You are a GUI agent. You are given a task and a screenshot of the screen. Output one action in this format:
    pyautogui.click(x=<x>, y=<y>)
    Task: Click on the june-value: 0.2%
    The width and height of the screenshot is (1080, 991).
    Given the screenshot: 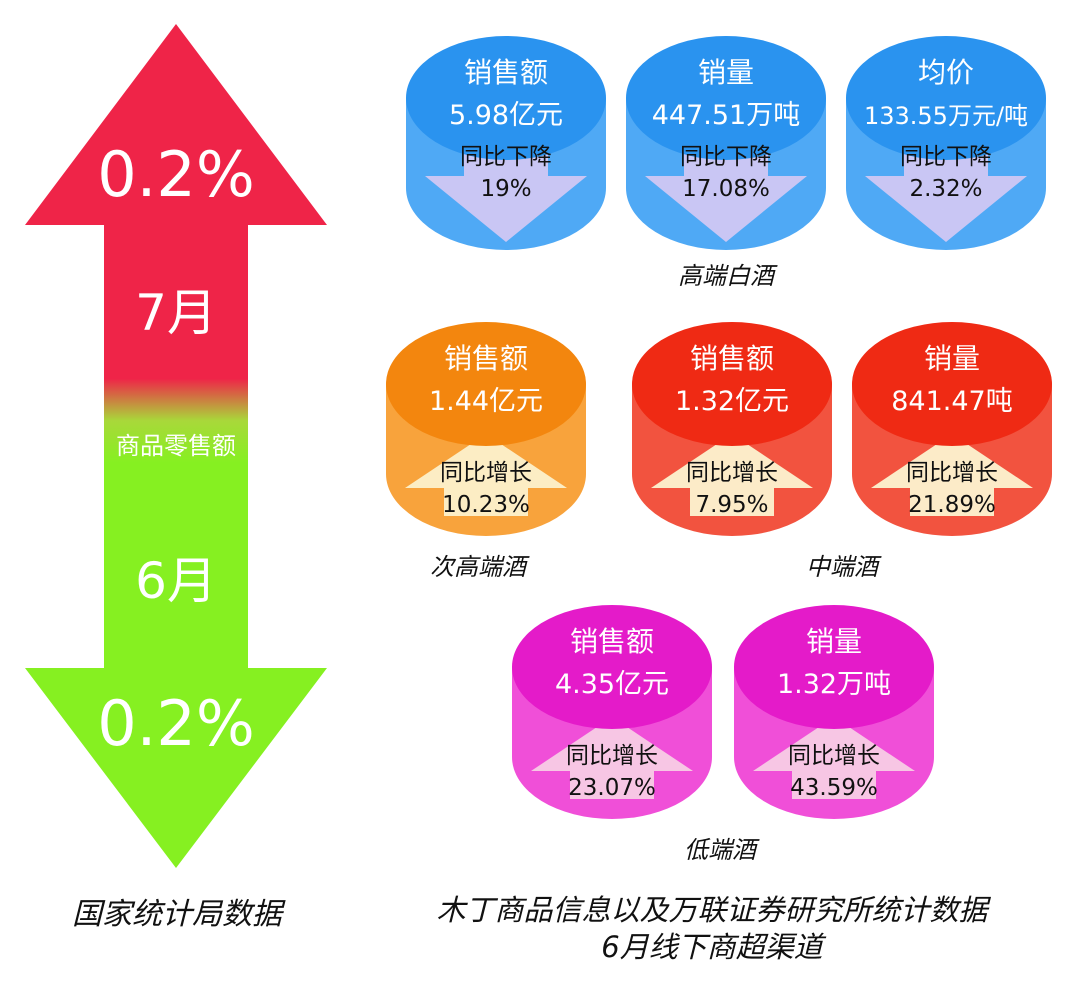 What is the action you would take?
    pyautogui.click(x=176, y=723)
    